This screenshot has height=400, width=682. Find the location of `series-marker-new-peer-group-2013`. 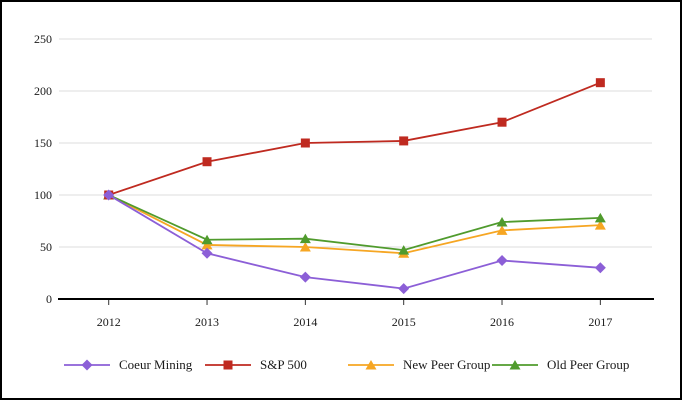

series-marker-new-peer-group-2013 is located at coordinates (207, 244).